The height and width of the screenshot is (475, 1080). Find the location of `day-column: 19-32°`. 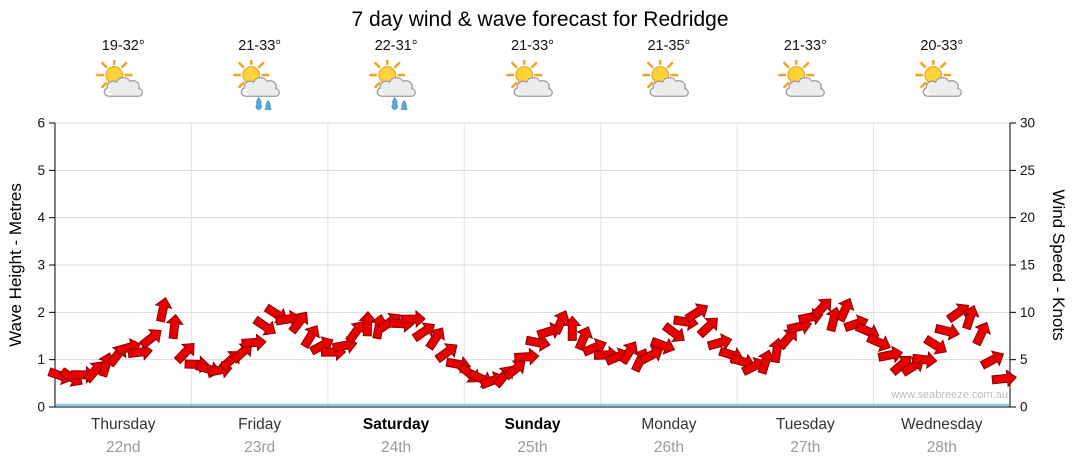

day-column: 19-32° is located at coordinates (123, 75).